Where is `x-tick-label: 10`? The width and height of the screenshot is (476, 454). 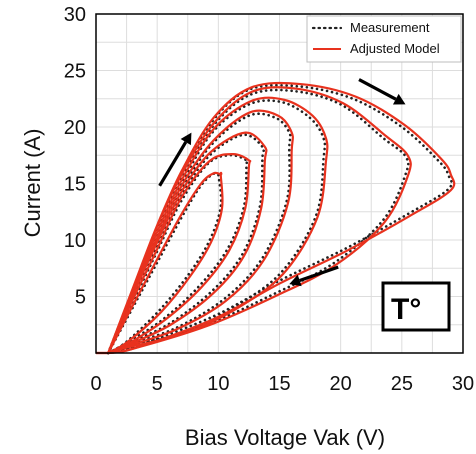
x-tick-label: 10 is located at coordinates (218, 384).